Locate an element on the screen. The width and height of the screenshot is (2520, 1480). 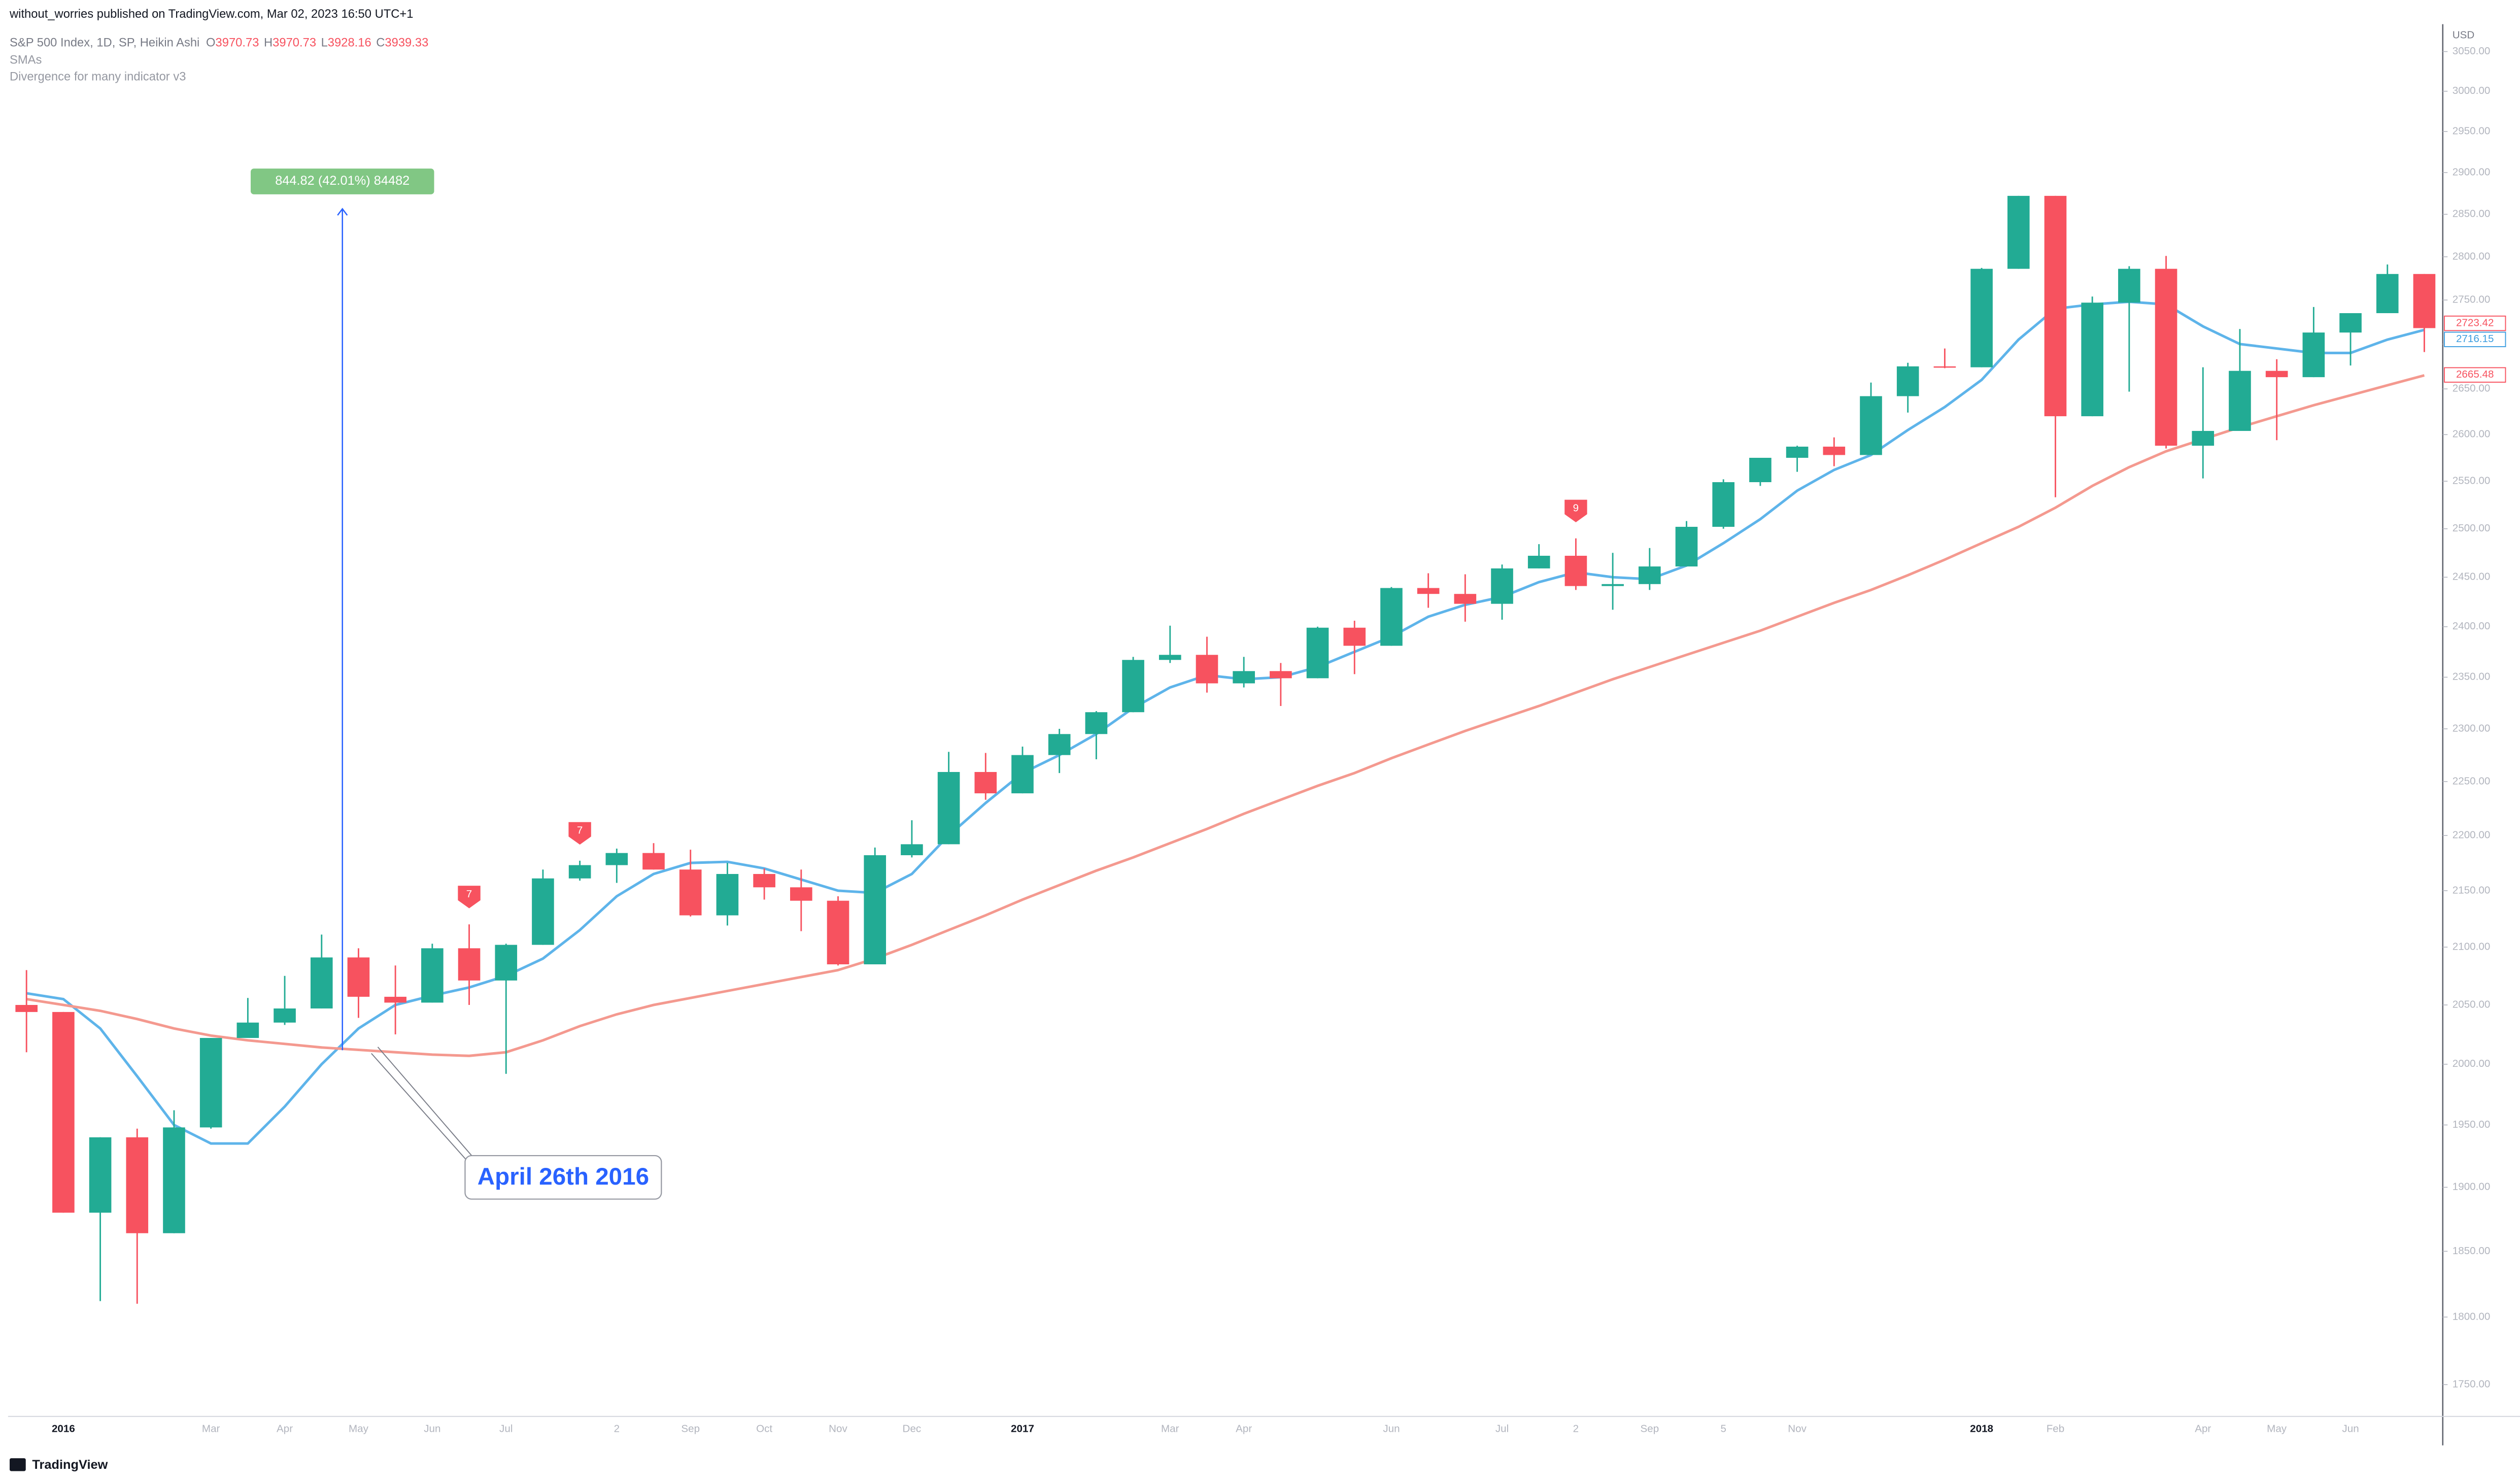
y-tick-label: 2350.00 is located at coordinates (2472, 677).